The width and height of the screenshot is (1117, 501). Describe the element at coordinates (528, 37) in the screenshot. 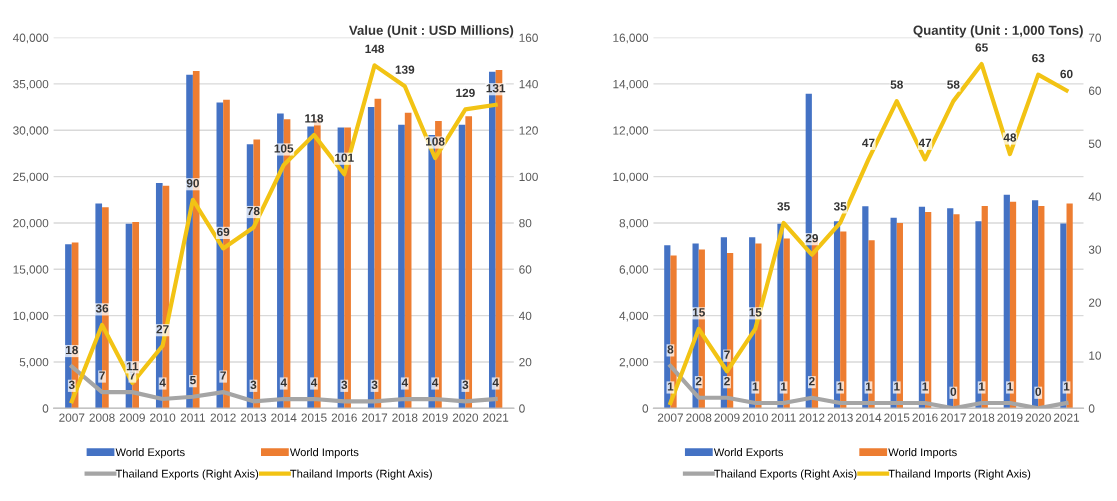

I see `y2-tick-label: 160` at that location.